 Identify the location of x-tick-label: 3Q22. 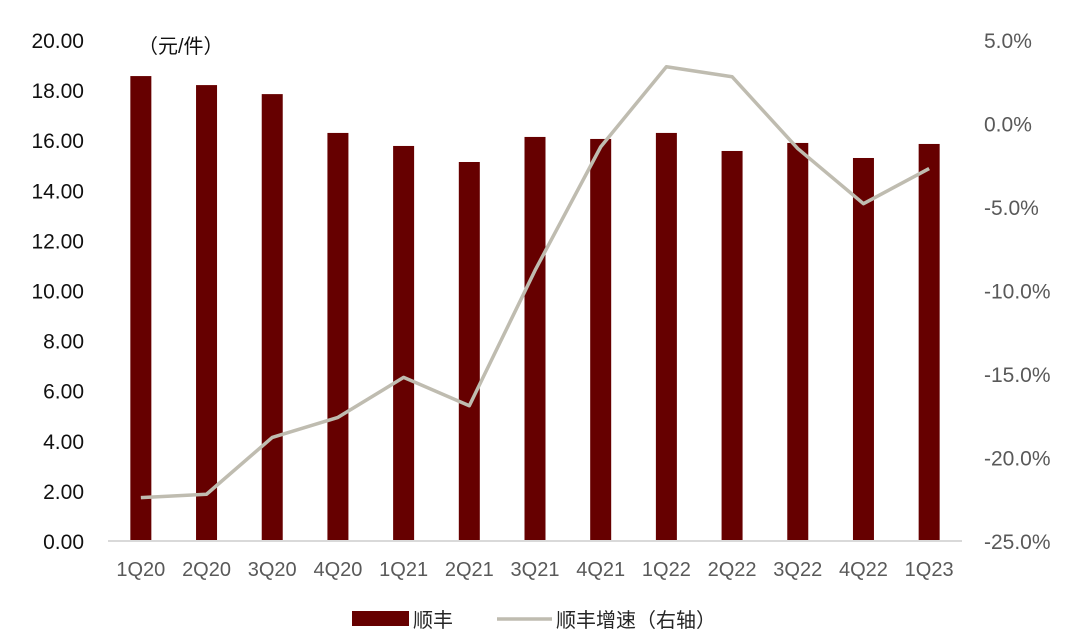
(797, 570).